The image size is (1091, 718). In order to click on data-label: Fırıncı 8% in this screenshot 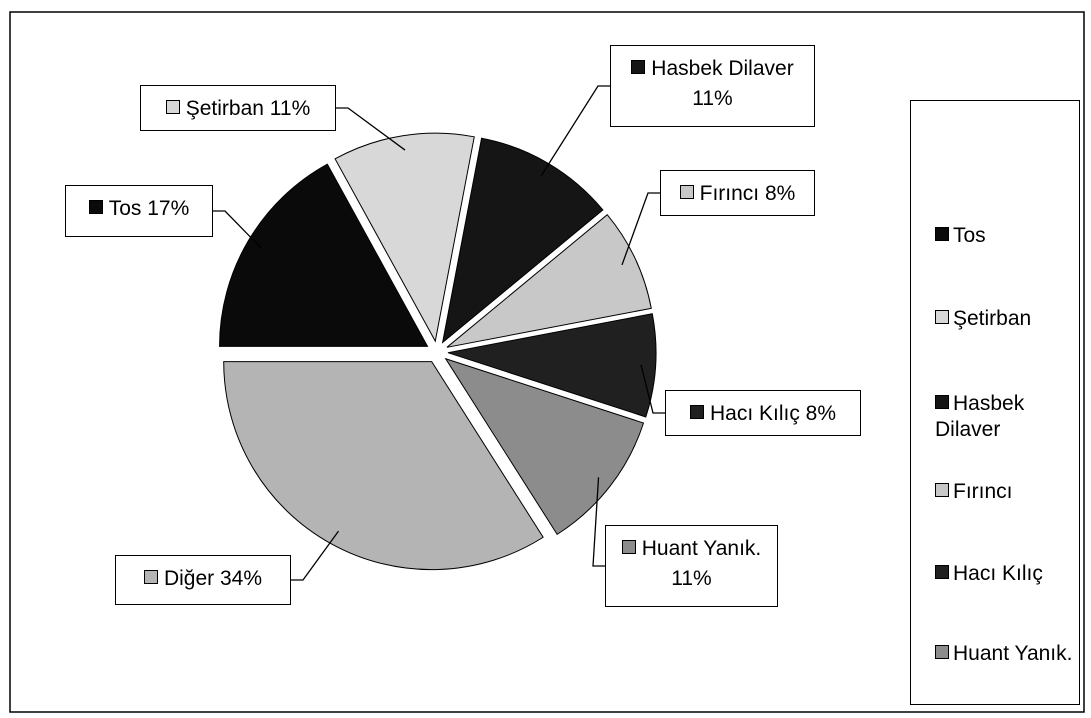, I will do `click(737, 193)`.